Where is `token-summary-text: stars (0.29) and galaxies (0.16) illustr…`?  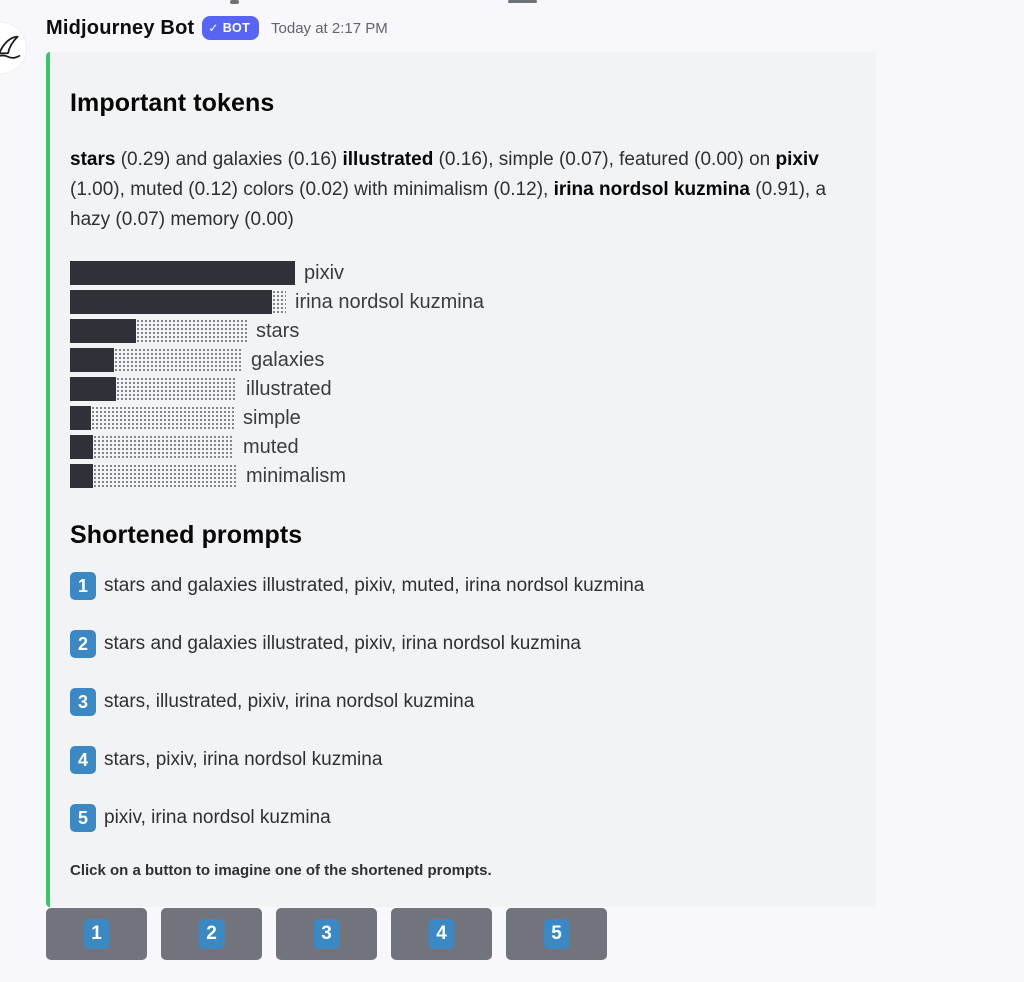 token-summary-text: stars (0.29) and galaxies (0.16) illustr… is located at coordinates (448, 189).